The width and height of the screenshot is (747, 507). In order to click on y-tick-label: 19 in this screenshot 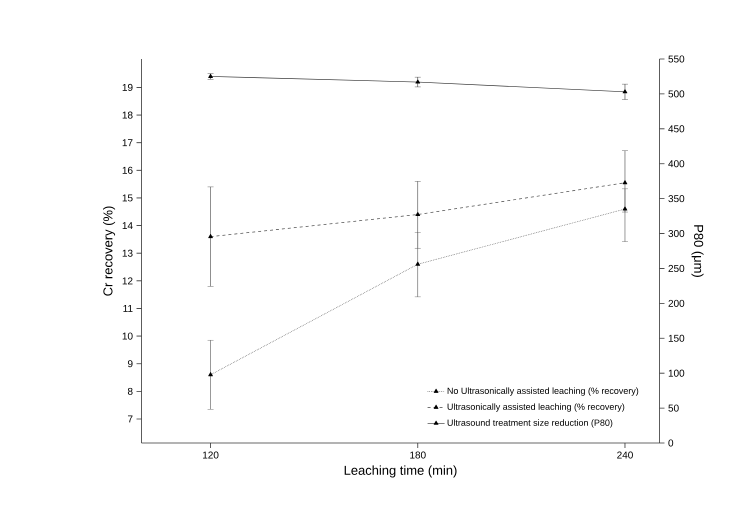, I will do `click(127, 87)`.